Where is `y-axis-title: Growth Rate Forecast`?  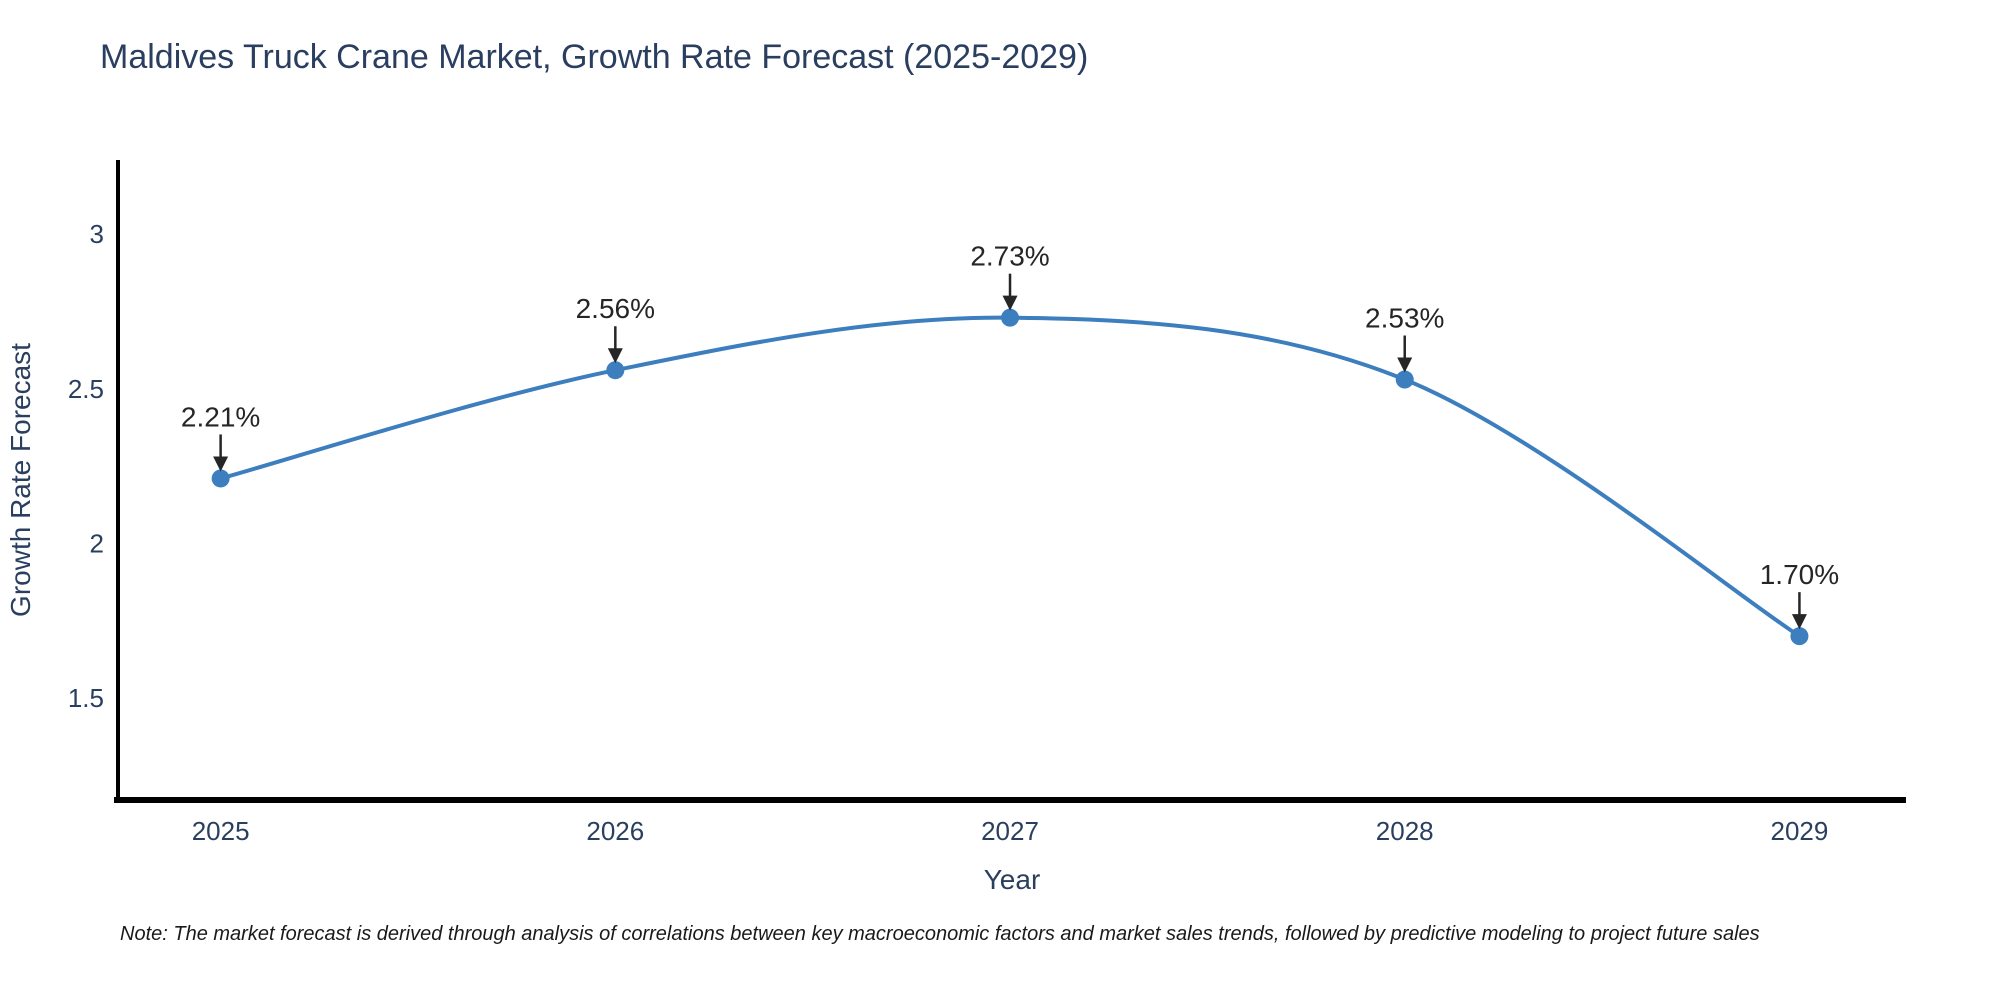
y-axis-title: Growth Rate Forecast is located at coordinates (20, 480).